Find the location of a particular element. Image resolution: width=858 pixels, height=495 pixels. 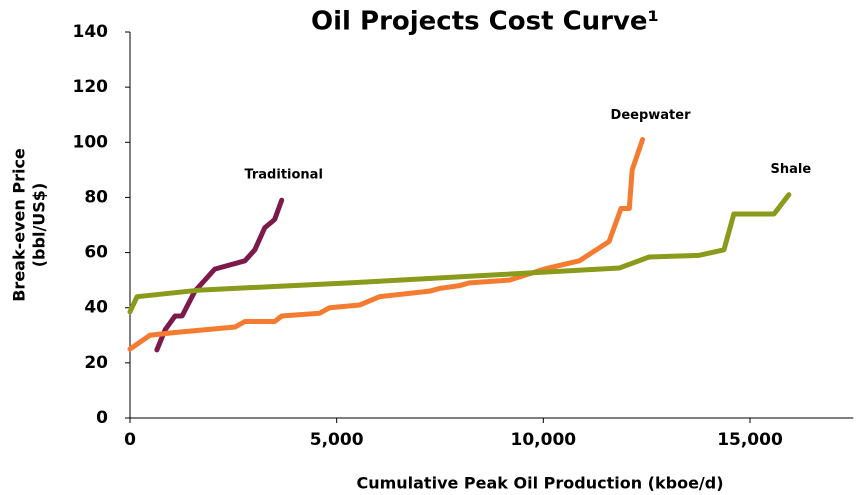

y-tick-label: 120 is located at coordinates (91, 87).